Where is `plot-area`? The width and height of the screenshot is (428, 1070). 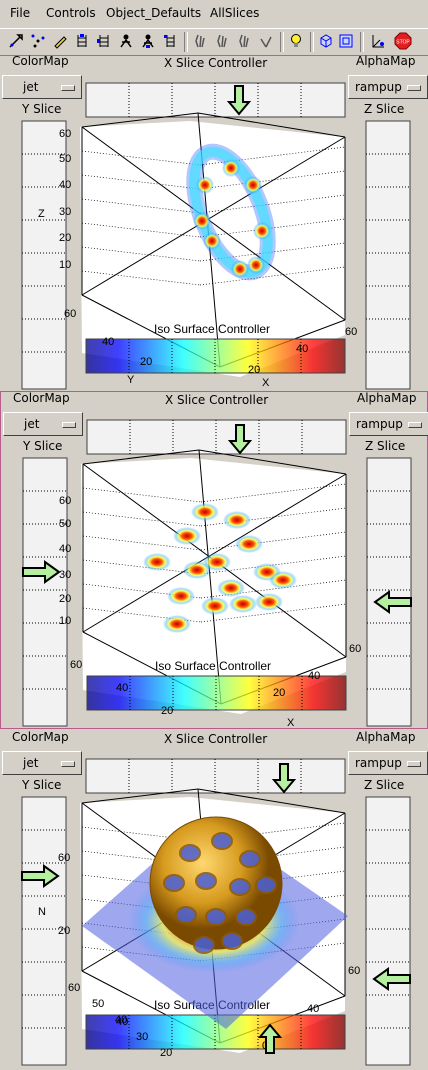
plot-area is located at coordinates (213, 586).